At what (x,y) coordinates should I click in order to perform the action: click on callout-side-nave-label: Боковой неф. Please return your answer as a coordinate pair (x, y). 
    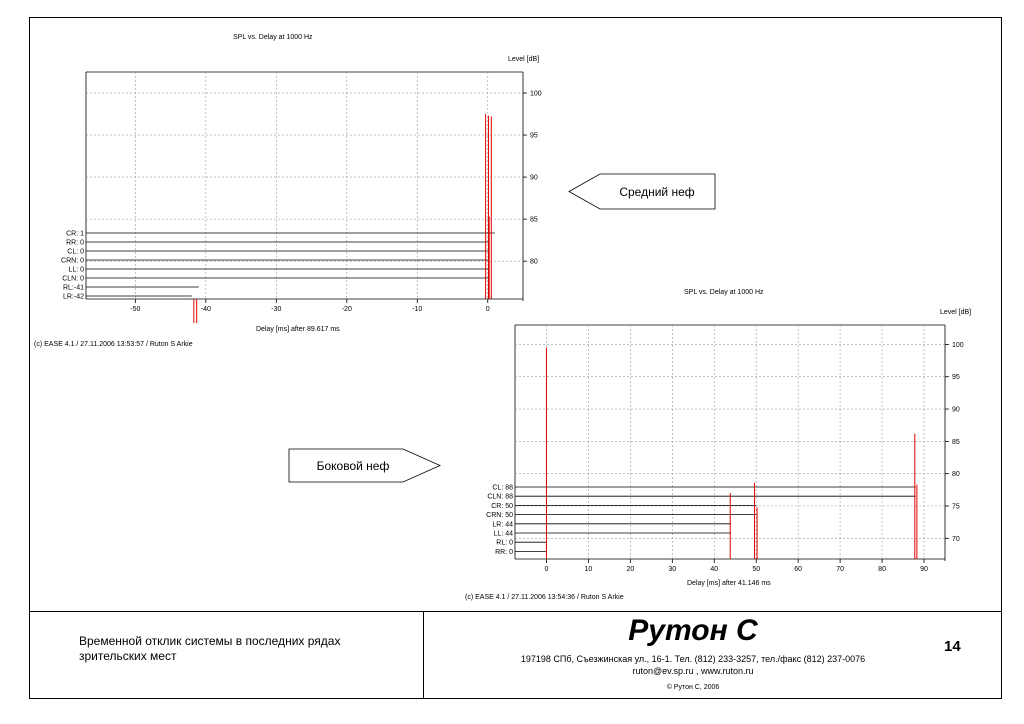
    Looking at the image, I should click on (353, 466).